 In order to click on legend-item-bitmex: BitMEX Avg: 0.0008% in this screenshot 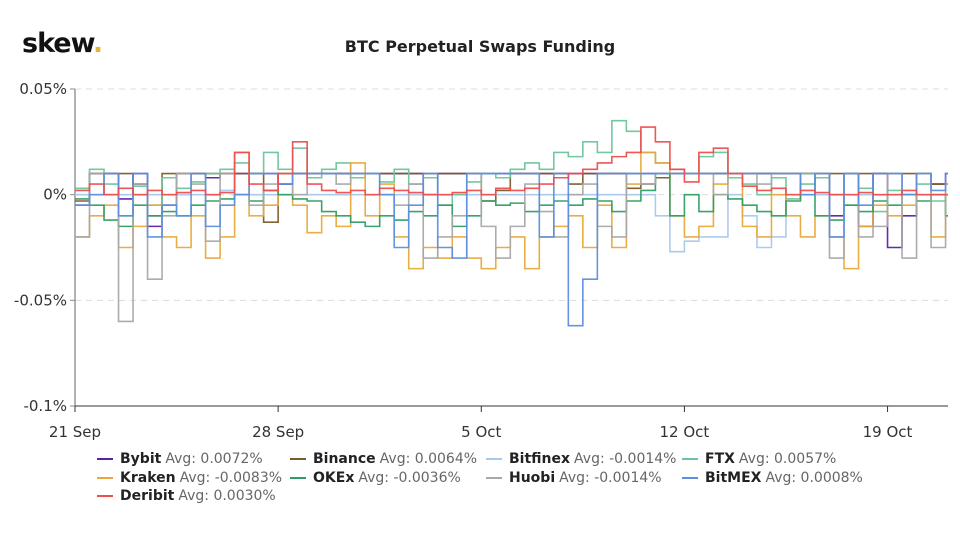, I will do `click(772, 478)`.